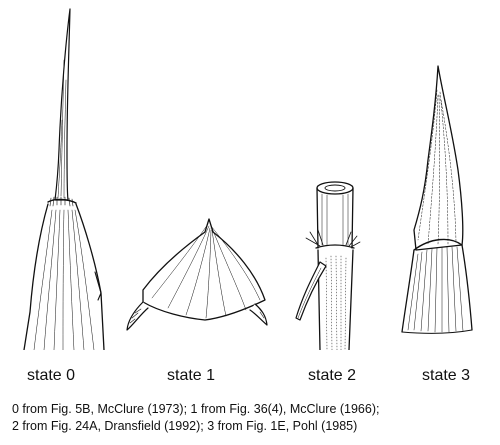 The image size is (500, 445). Describe the element at coordinates (446, 375) in the screenshot. I see `state-3-label: state 3` at that location.